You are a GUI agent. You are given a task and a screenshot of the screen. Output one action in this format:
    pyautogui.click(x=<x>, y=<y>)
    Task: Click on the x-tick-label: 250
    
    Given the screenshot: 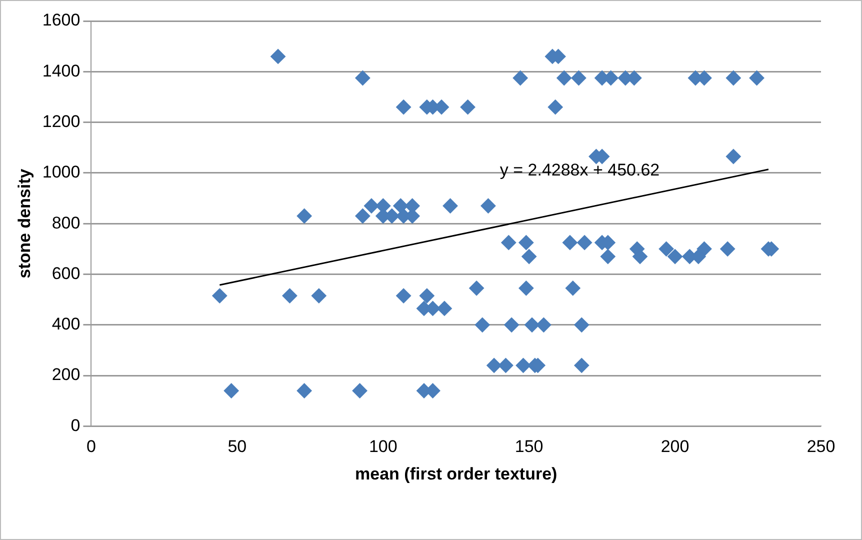 What is the action you would take?
    pyautogui.click(x=821, y=446)
    